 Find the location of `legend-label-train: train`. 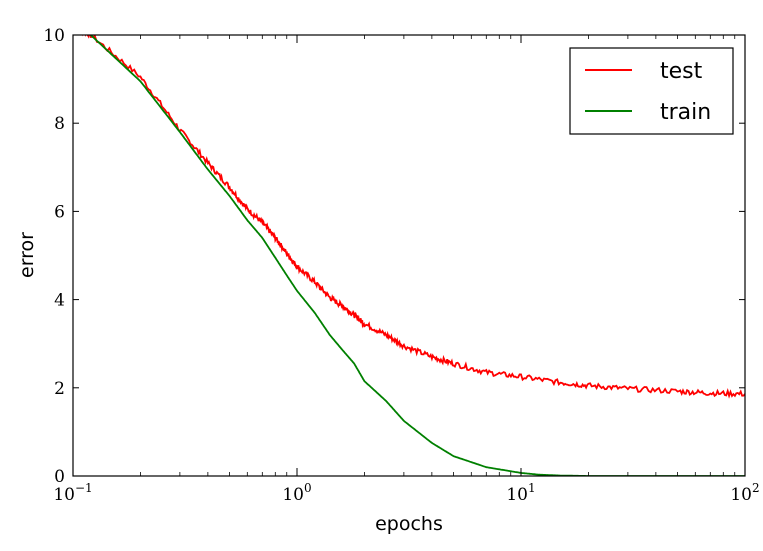

legend-label-train: train is located at coordinates (685, 112).